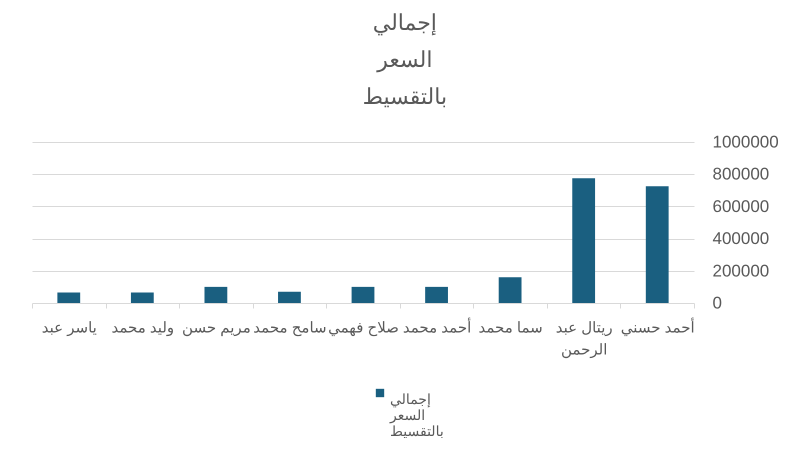 The height and width of the screenshot is (460, 800). What do you see at coordinates (741, 238) in the screenshot?
I see `y-tick-label: 400000` at bounding box center [741, 238].